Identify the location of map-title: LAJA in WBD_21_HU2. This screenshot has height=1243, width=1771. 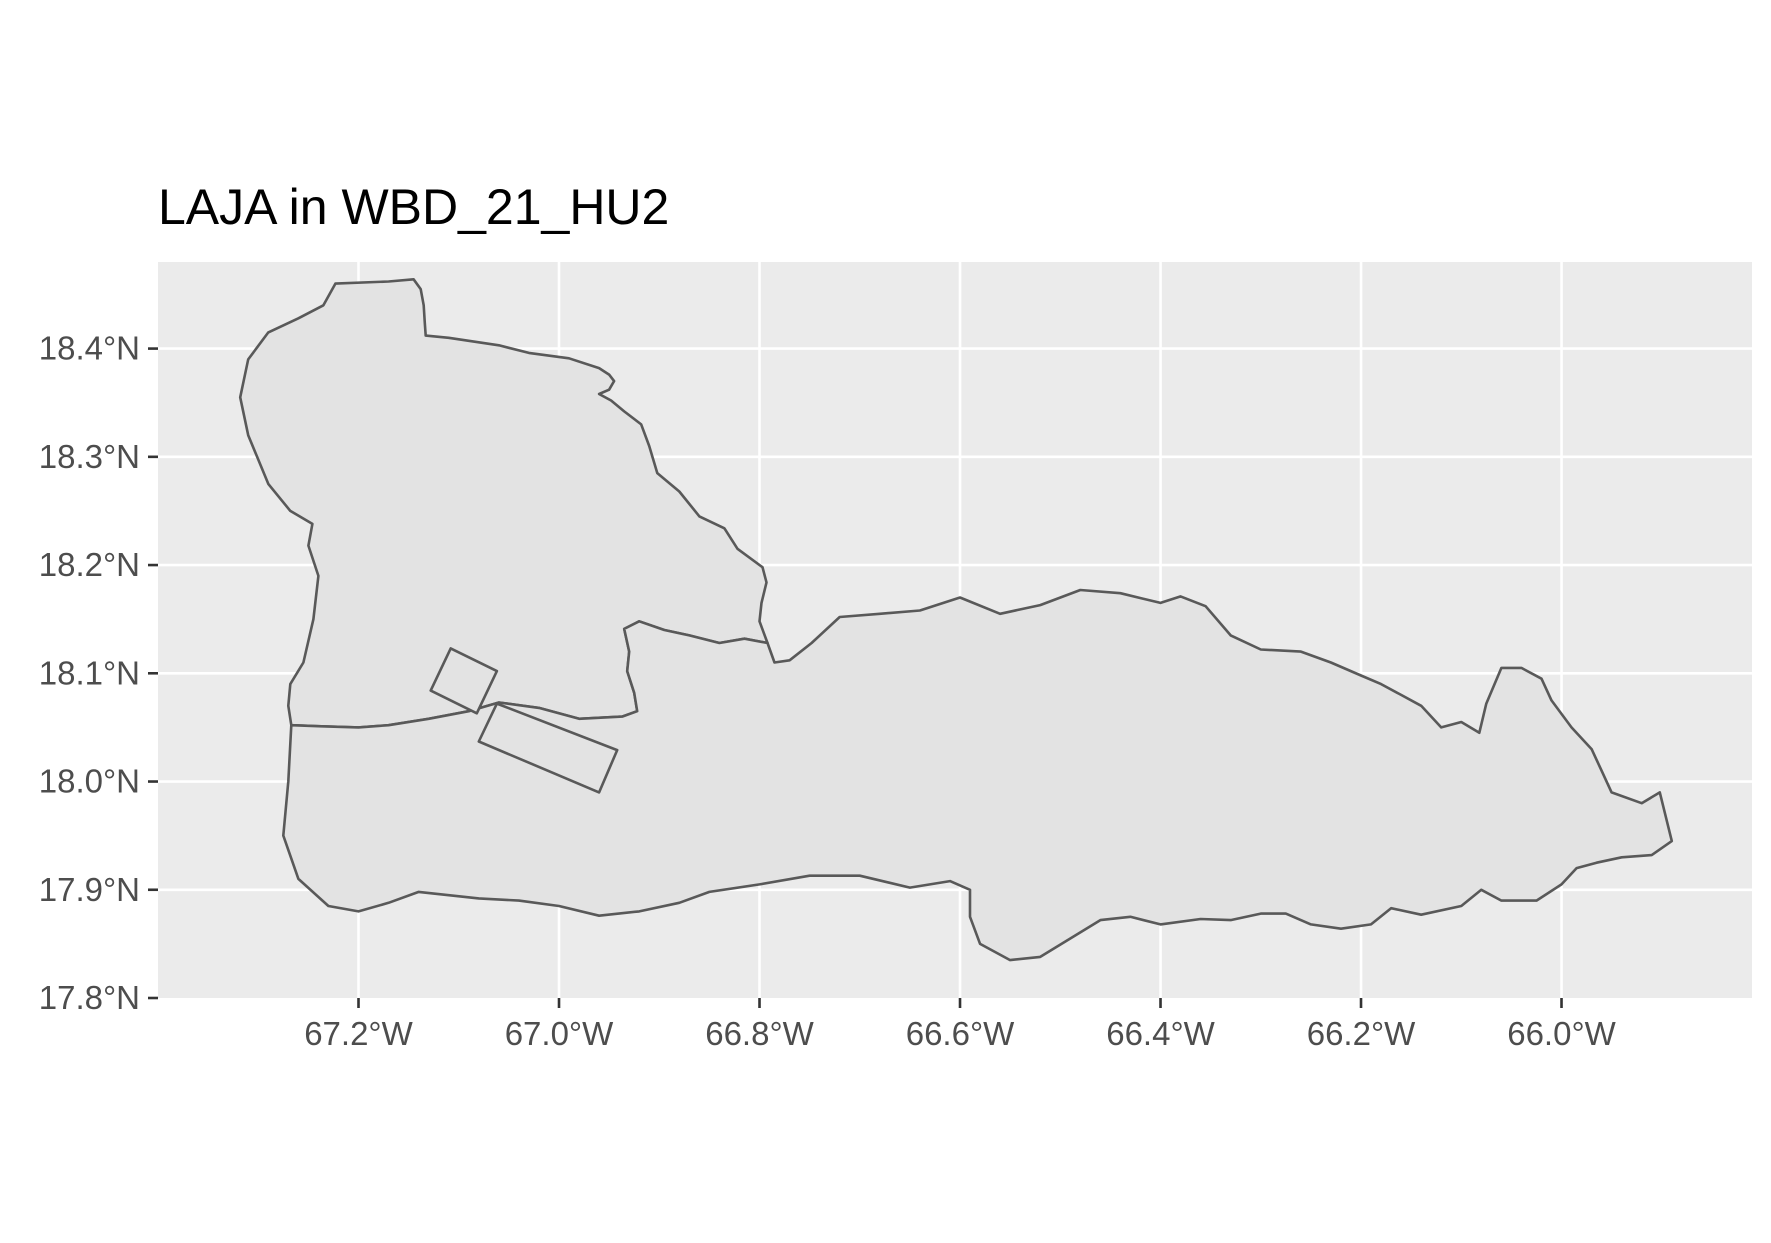
(414, 207).